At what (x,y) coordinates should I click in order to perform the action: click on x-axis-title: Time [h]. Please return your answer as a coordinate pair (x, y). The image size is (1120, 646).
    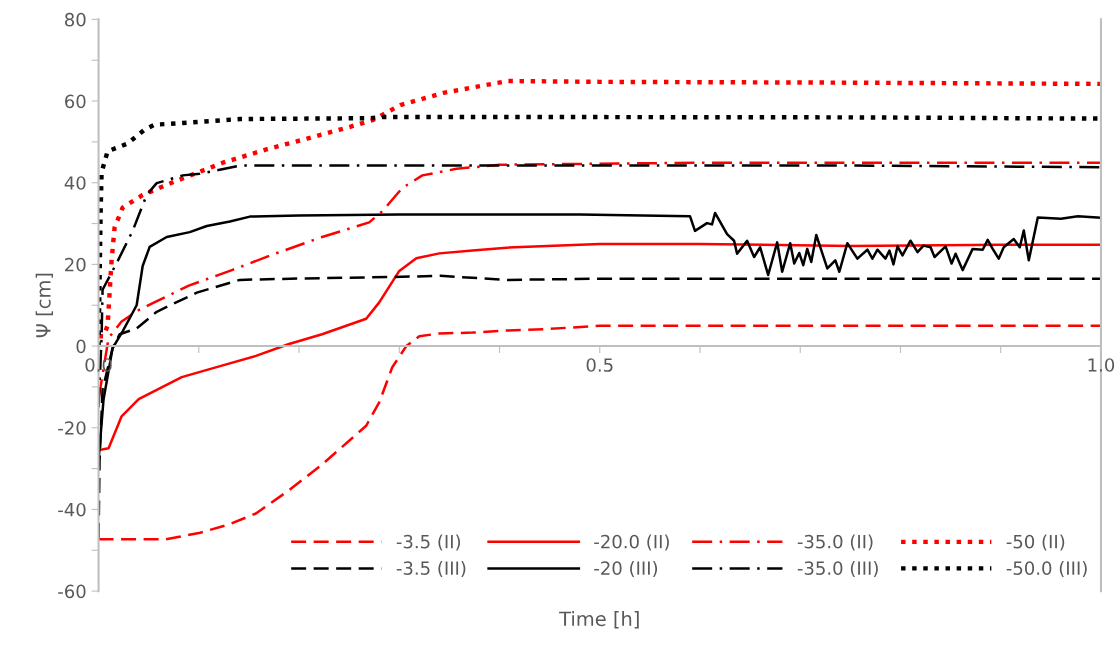
    Looking at the image, I should click on (599, 620).